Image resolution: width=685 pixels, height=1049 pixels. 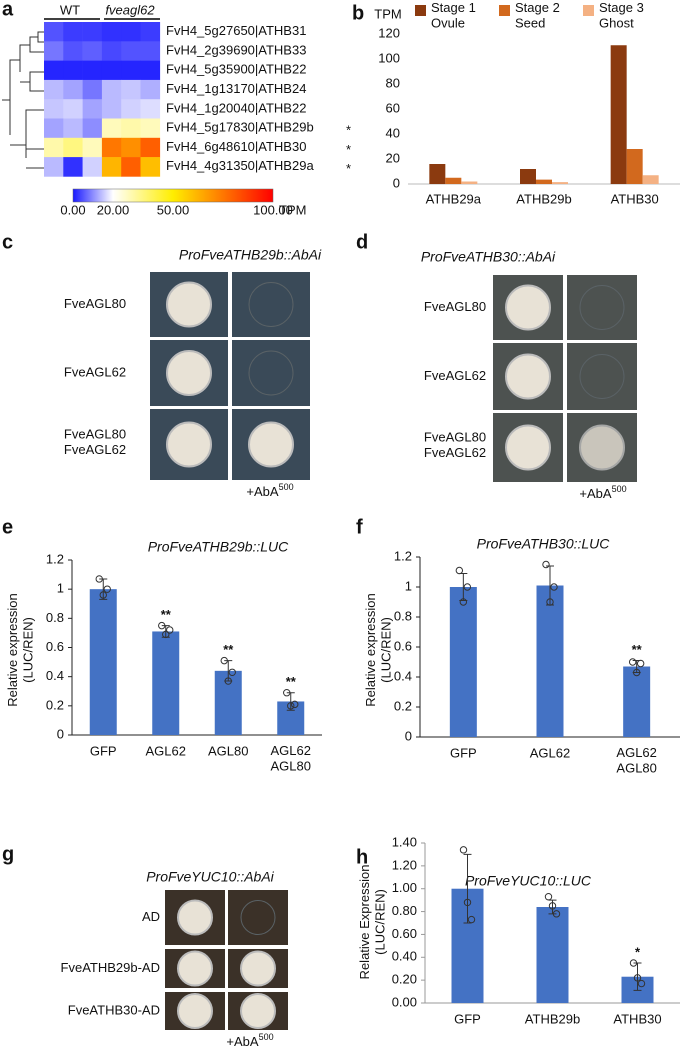 What do you see at coordinates (95, 371) in the screenshot?
I see `row-label: FveAGL62` at bounding box center [95, 371].